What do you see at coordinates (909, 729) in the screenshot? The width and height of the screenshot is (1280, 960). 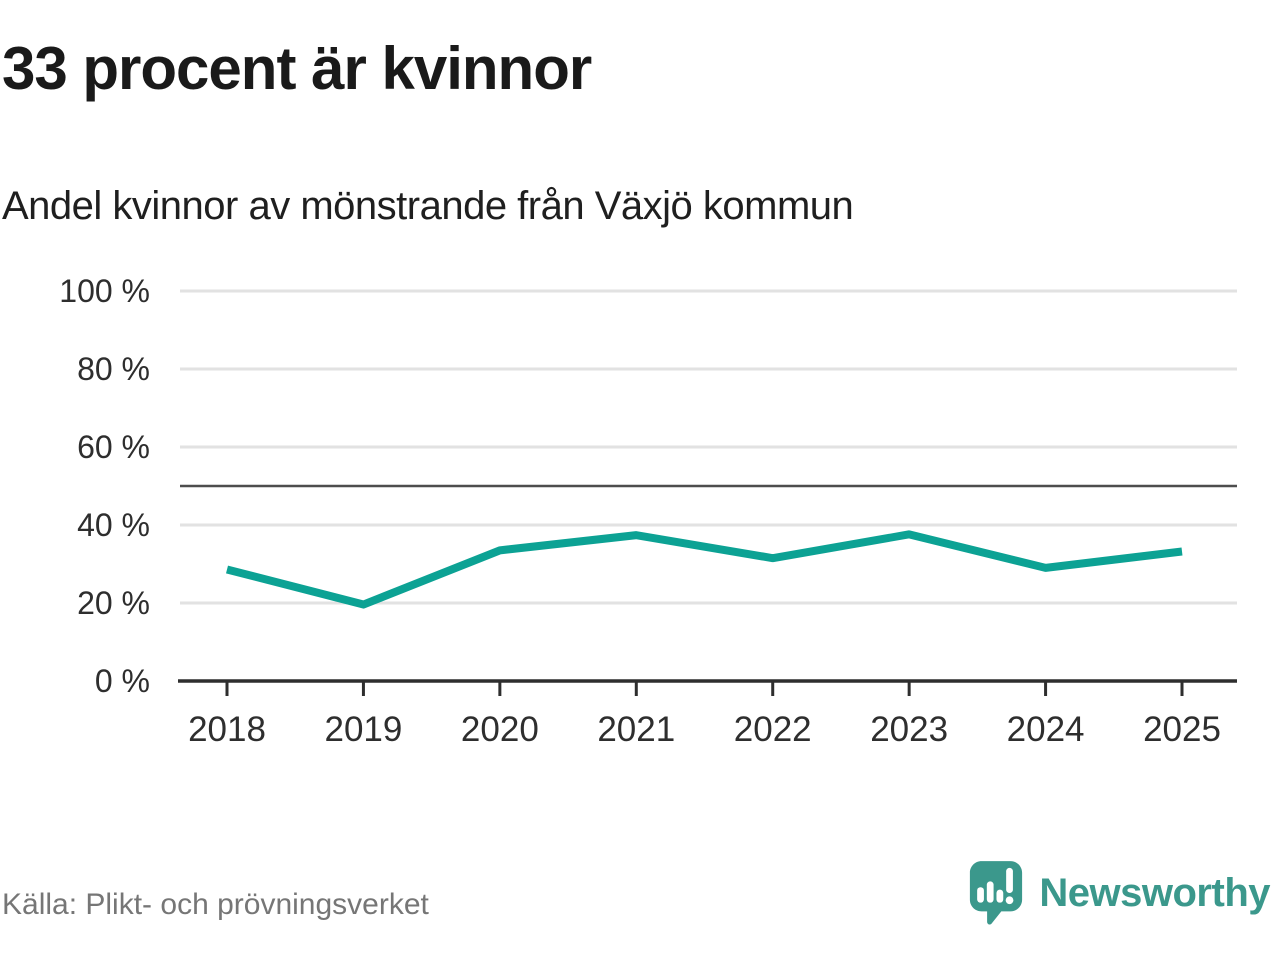 I see `x-tick-label-2023: 2023` at bounding box center [909, 729].